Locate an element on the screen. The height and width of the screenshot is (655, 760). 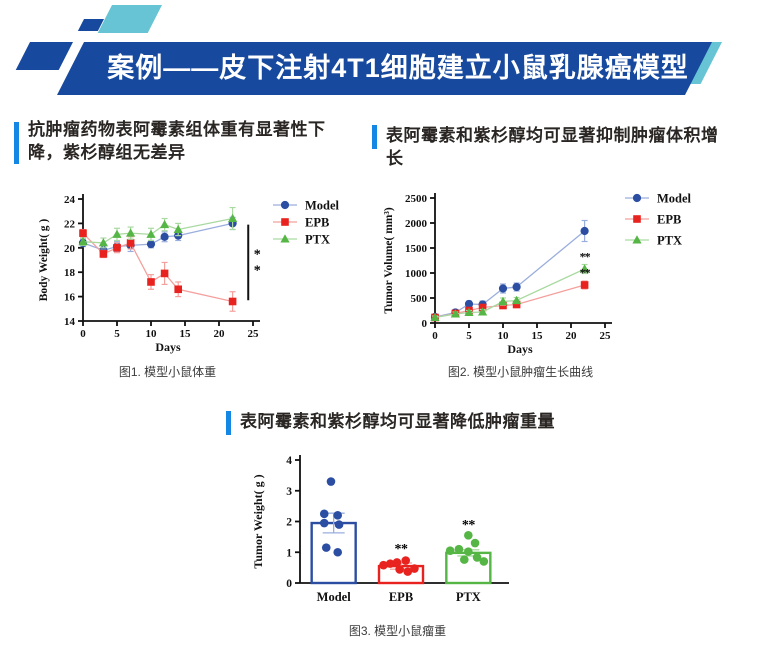
svg-text: 22 is located at coordinates (70, 224).